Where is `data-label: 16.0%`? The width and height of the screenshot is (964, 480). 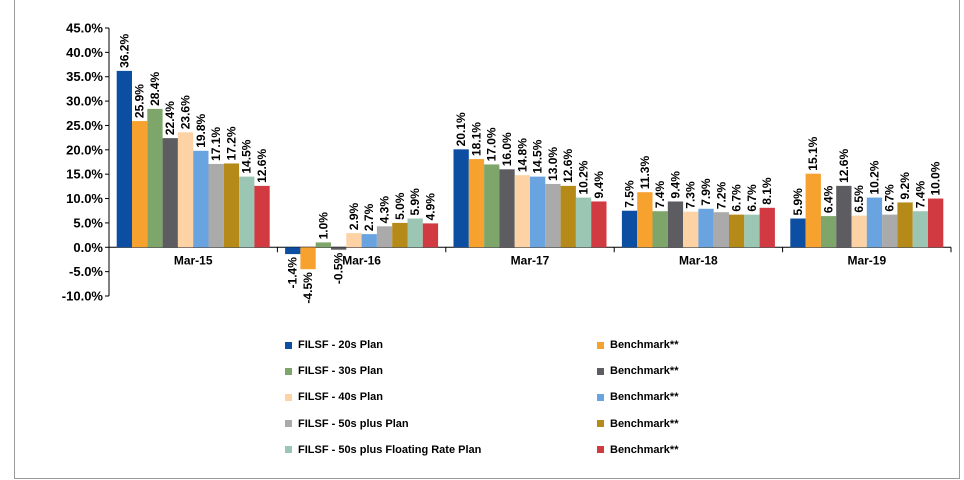 data-label: 16.0% is located at coordinates (507, 149).